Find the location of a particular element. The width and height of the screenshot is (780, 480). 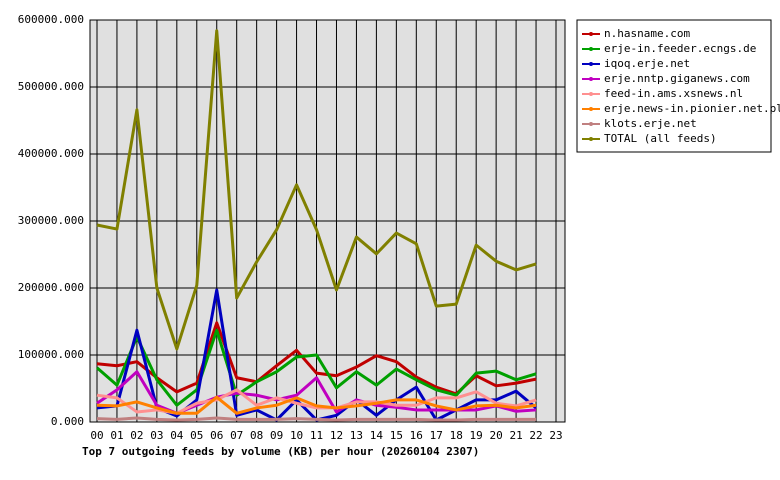

legend-label: n.hasname.com is located at coordinates (647, 33).